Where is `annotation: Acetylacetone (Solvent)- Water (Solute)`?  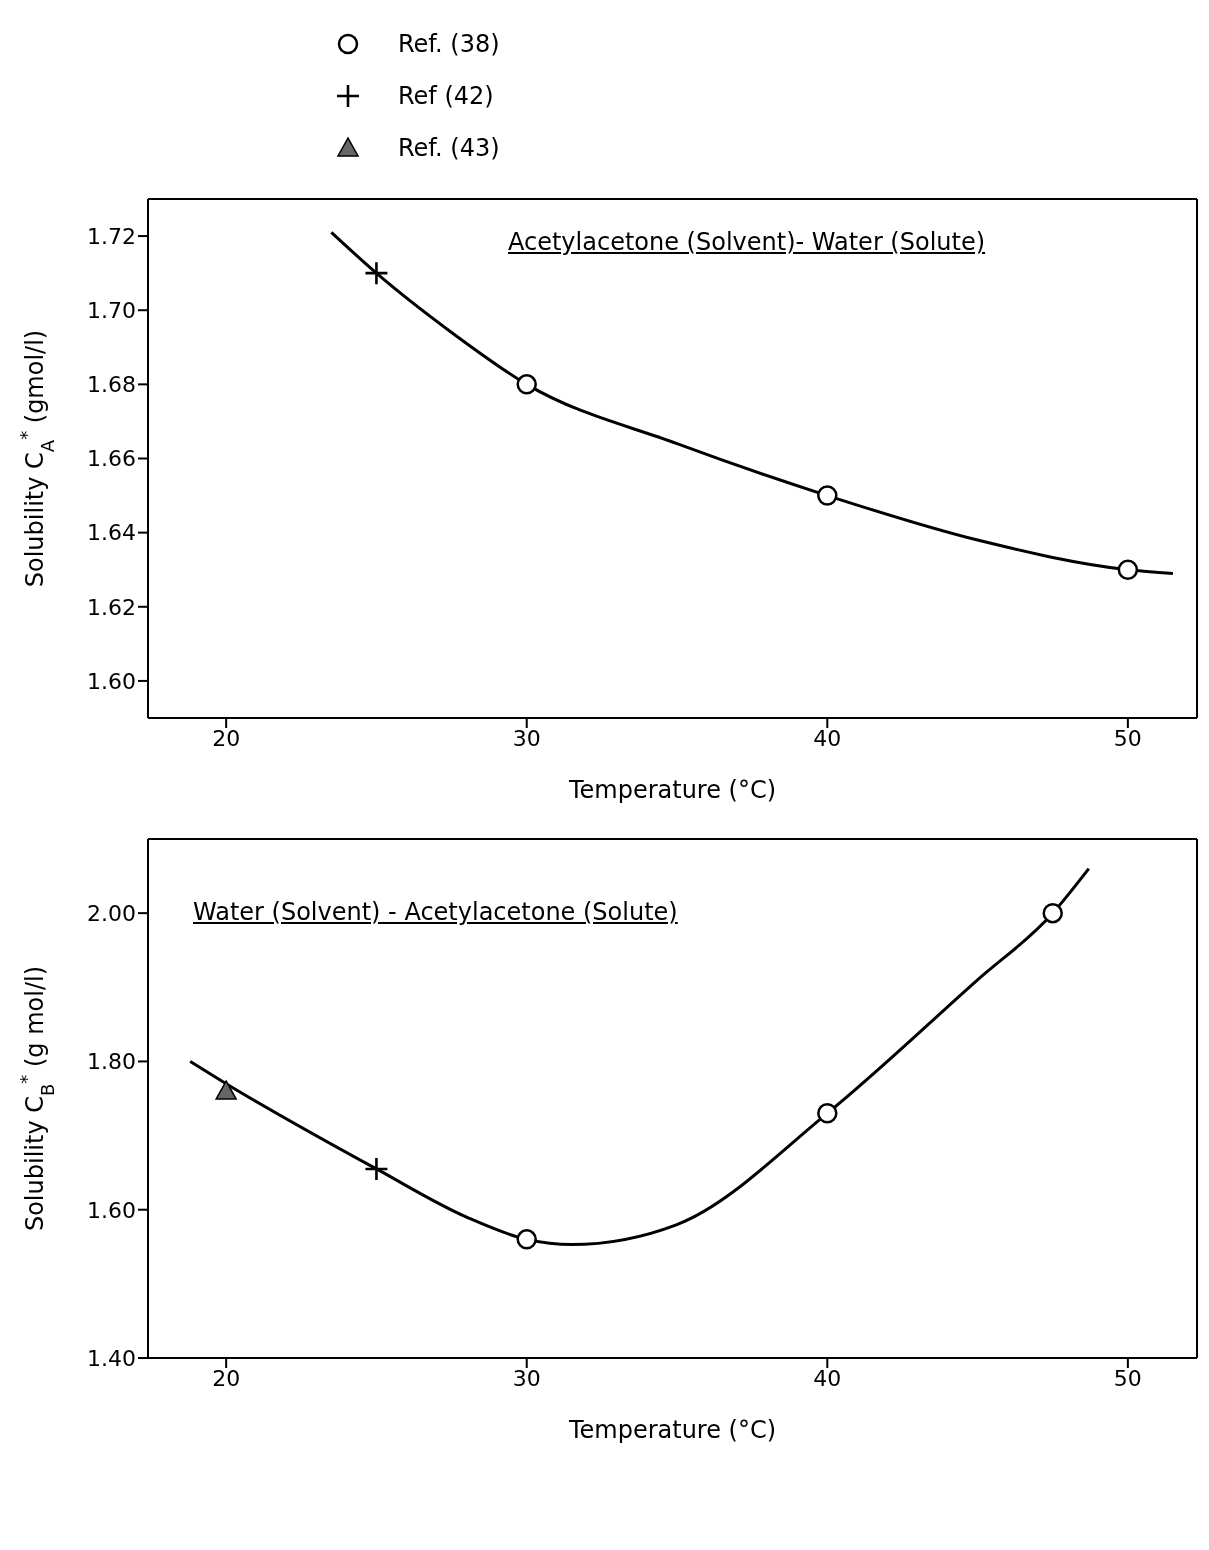
annotation: Acetylacetone (Solvent)- Water (Solute) is located at coordinates (747, 242).